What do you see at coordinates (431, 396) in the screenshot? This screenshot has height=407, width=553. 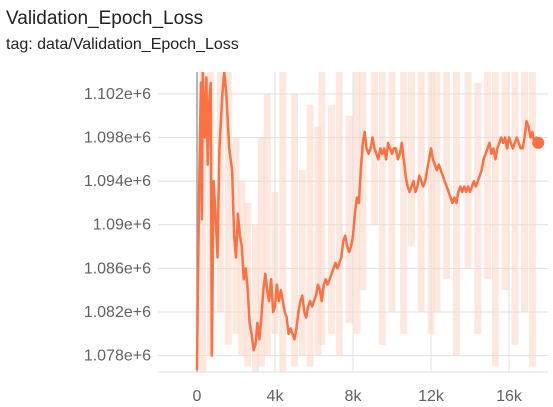 I see `x-tick-label: 12k` at bounding box center [431, 396].